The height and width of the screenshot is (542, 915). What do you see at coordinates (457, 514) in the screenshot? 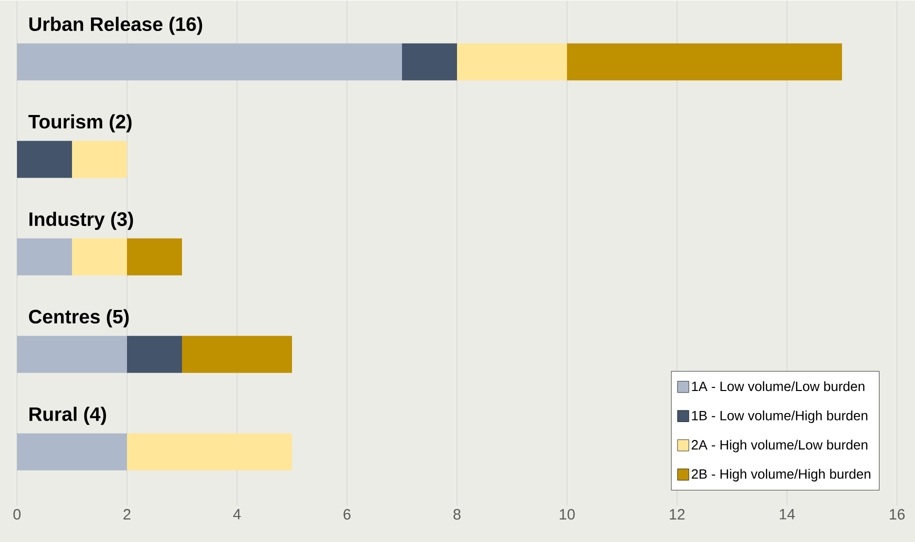
I see `x-tick-label: 8` at bounding box center [457, 514].